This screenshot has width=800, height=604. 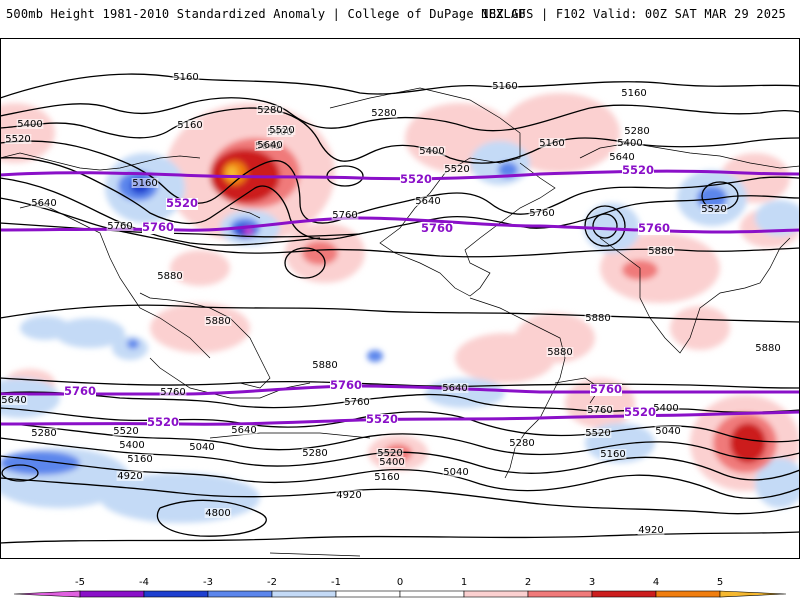 What do you see at coordinates (208, 582) in the screenshot?
I see `colorbar-tick-label: -3` at bounding box center [208, 582].